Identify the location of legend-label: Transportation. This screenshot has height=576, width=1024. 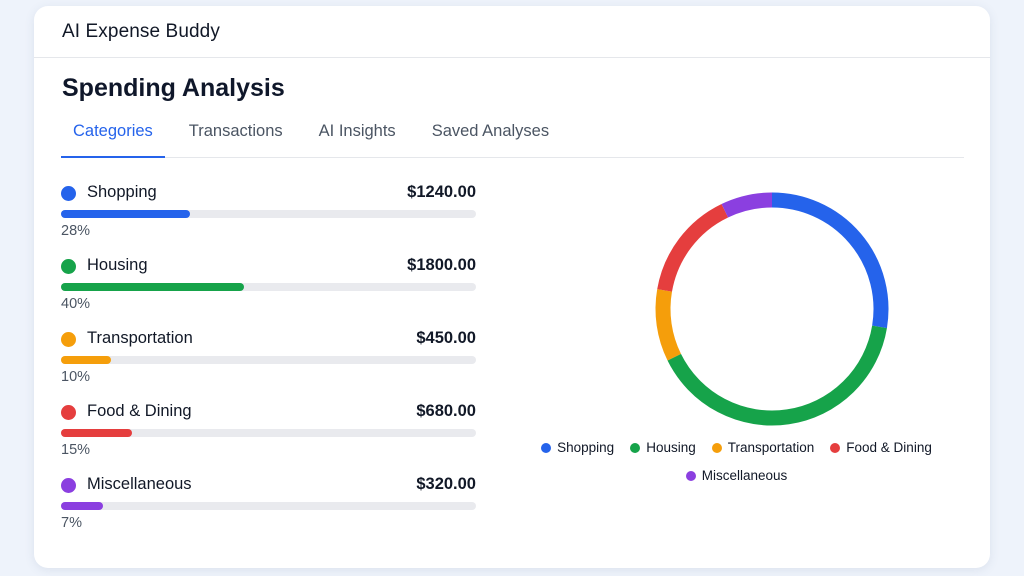
(771, 447).